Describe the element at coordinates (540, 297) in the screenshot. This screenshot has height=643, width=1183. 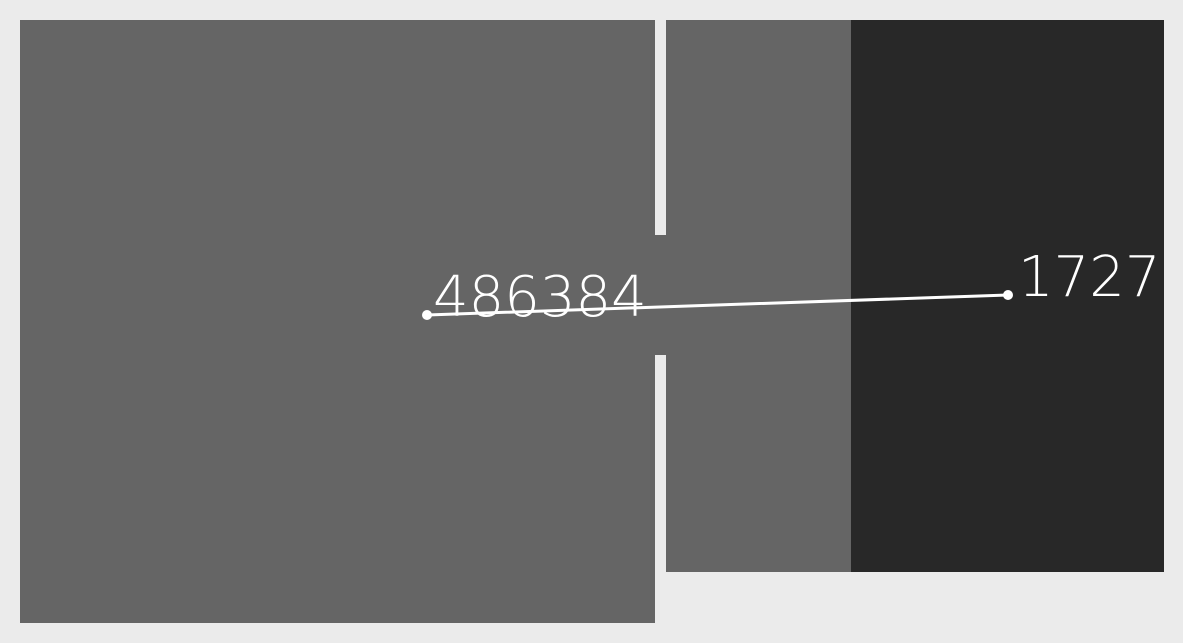
I see `connector-start-label: 486384` at that location.